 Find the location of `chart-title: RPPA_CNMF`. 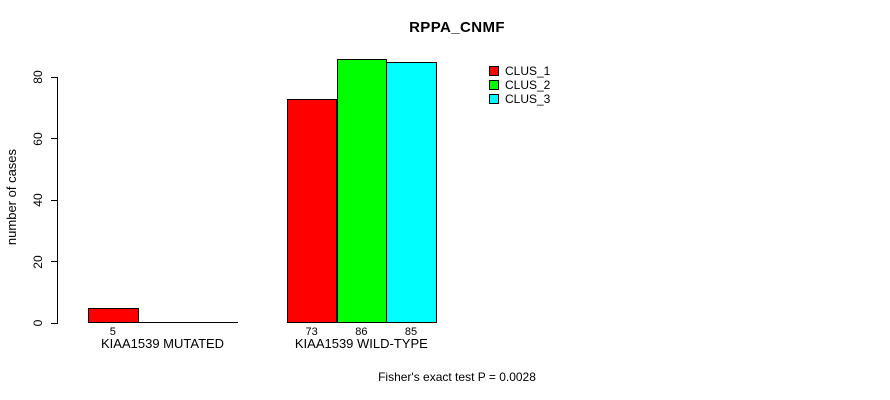

chart-title: RPPA_CNMF is located at coordinates (457, 27).